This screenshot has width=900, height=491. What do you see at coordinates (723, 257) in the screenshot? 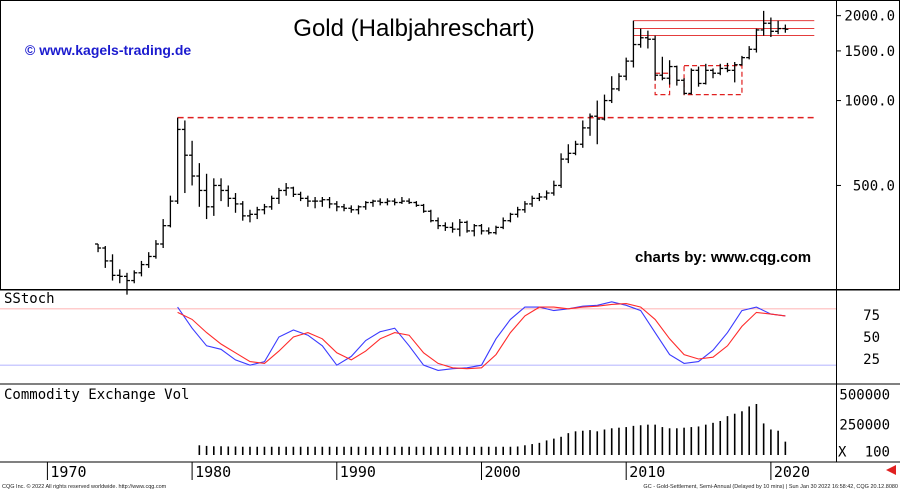
I see `credit-text: charts by: www.cqg.com` at bounding box center [723, 257].